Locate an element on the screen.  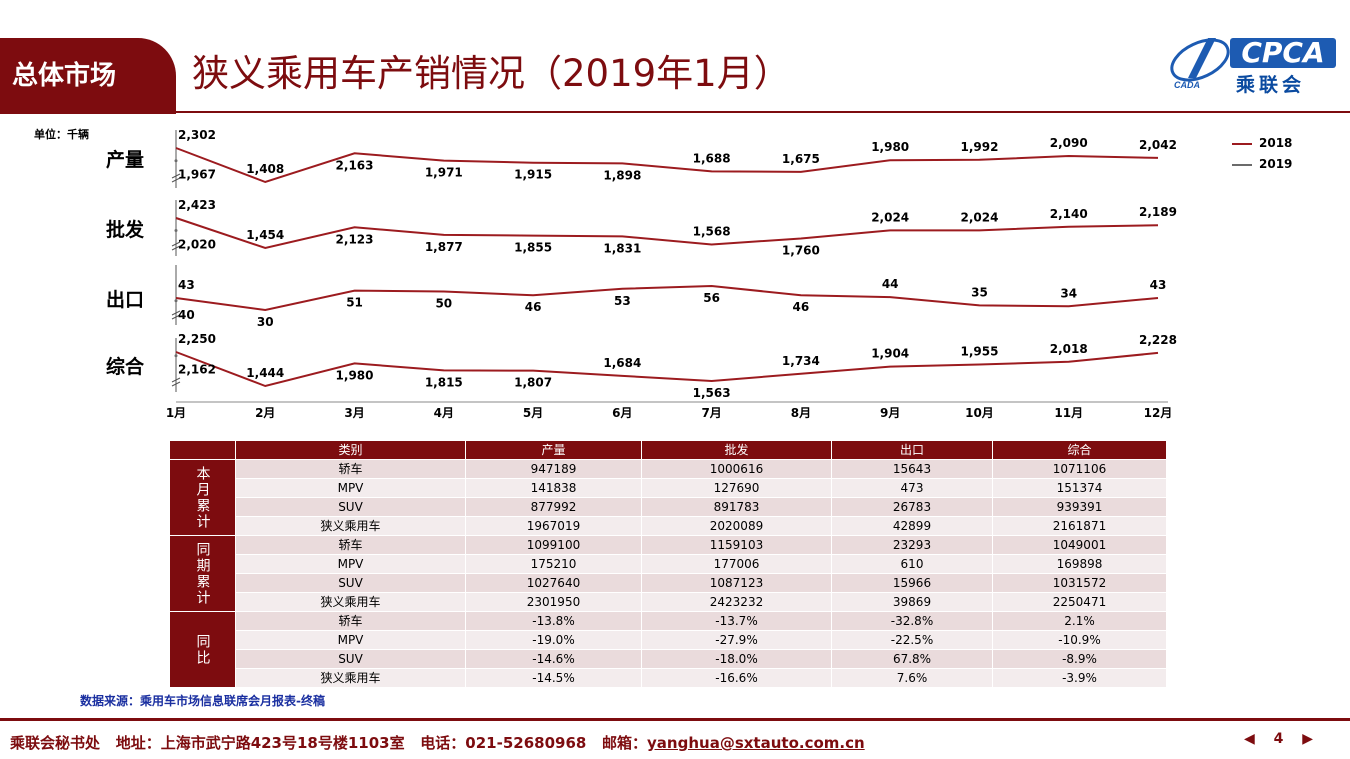
table-cell: -32.8% is located at coordinates (912, 621).